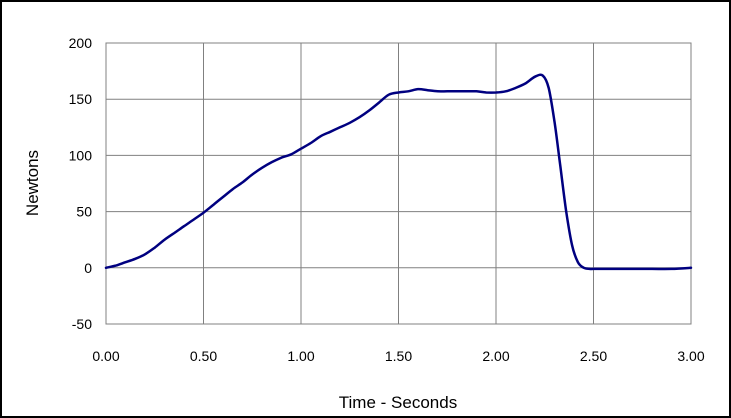  I want to click on x-tick-labels: 0.00 0.50 1.00 1.50 2.00 2.50 3.00, so click(398, 356).